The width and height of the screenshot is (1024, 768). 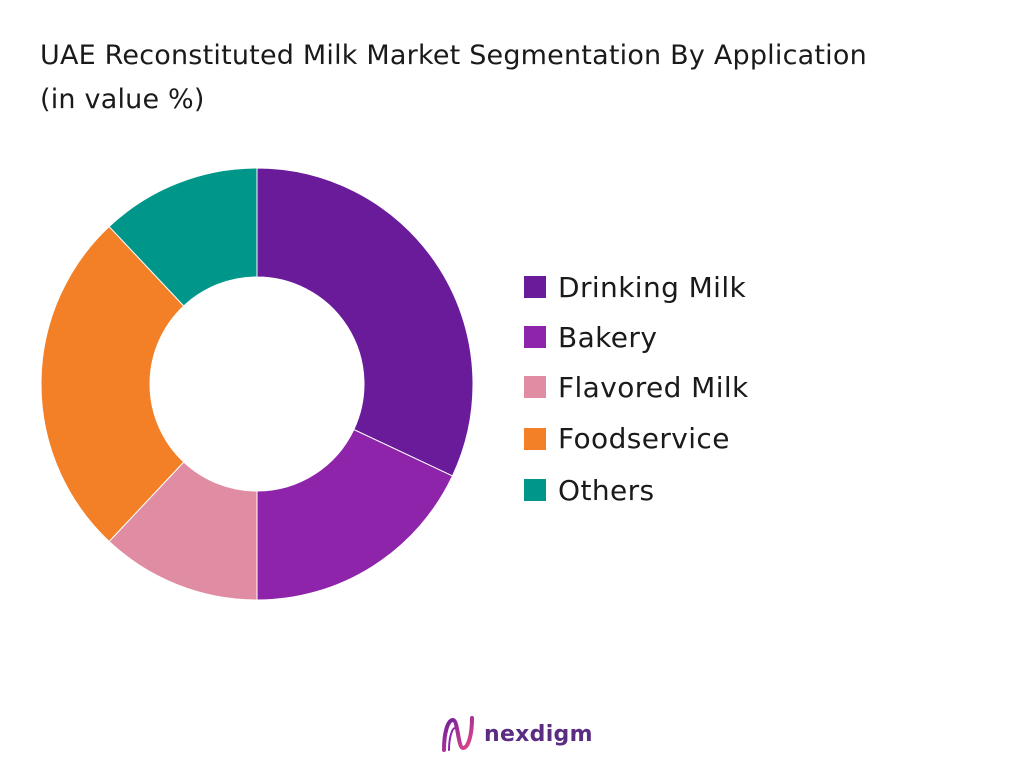 I want to click on donut-slice-others, so click(x=183, y=237).